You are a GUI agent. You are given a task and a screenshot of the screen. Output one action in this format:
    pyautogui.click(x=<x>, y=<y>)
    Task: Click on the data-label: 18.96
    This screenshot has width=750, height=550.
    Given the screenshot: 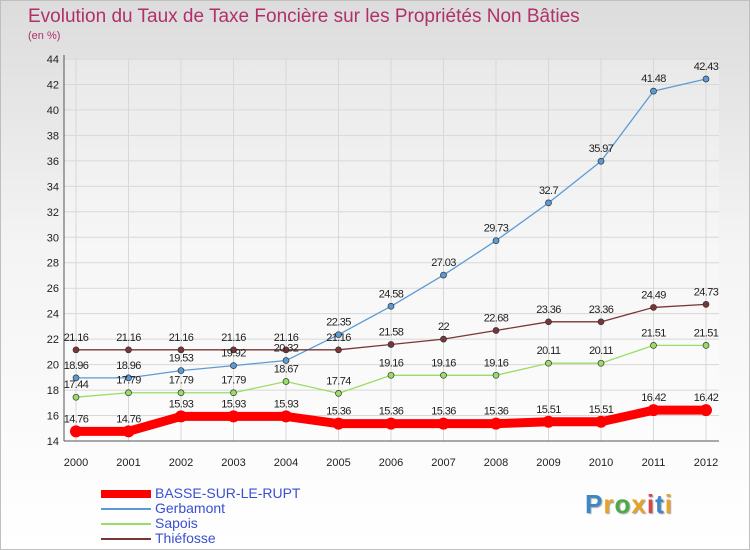 What is the action you would take?
    pyautogui.click(x=76, y=366)
    